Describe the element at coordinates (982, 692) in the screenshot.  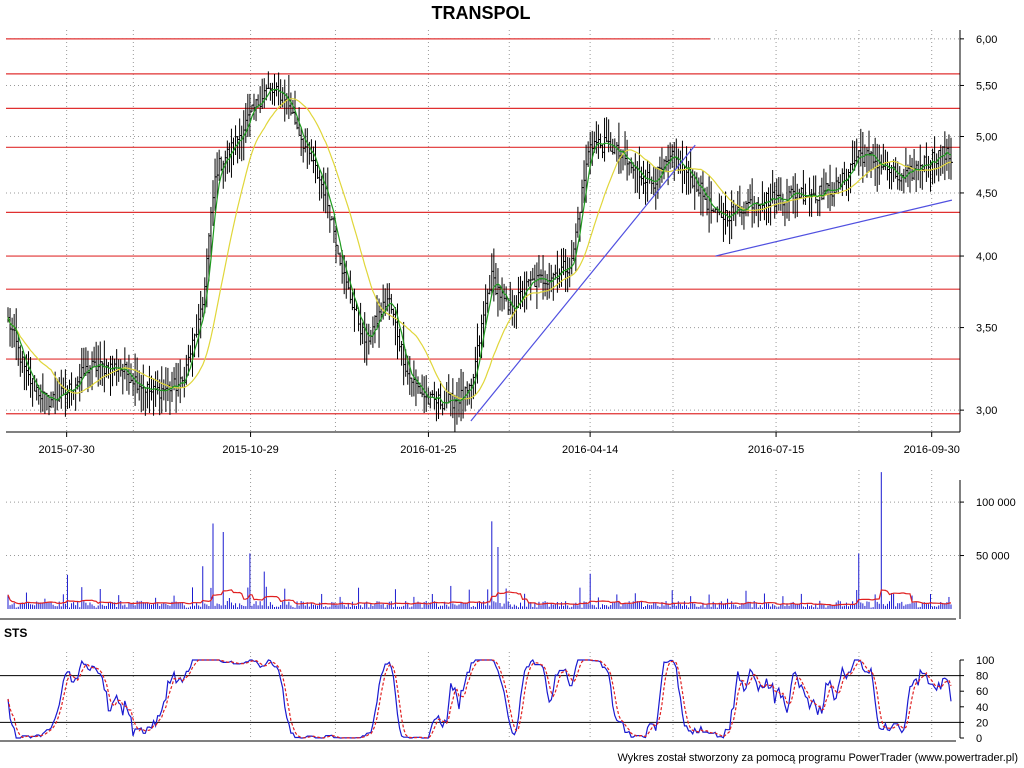
I see `sts-tick-label: 60` at that location.